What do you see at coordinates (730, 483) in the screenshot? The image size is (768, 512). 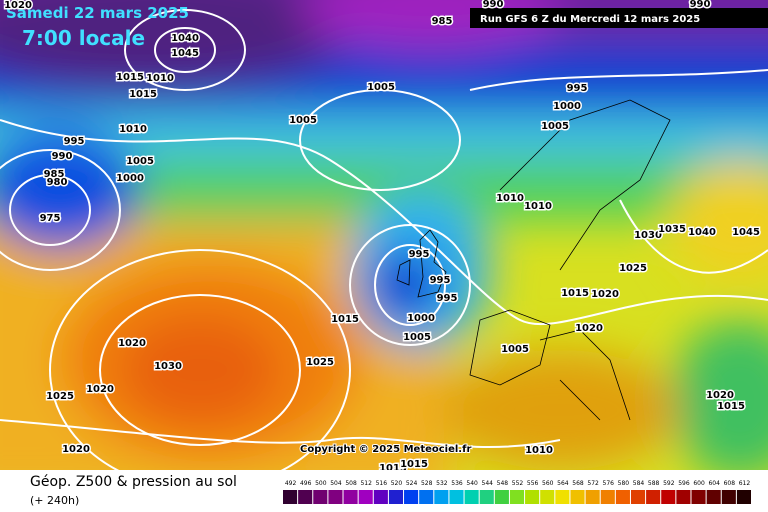 I see `legend-level: 608` at bounding box center [730, 483].